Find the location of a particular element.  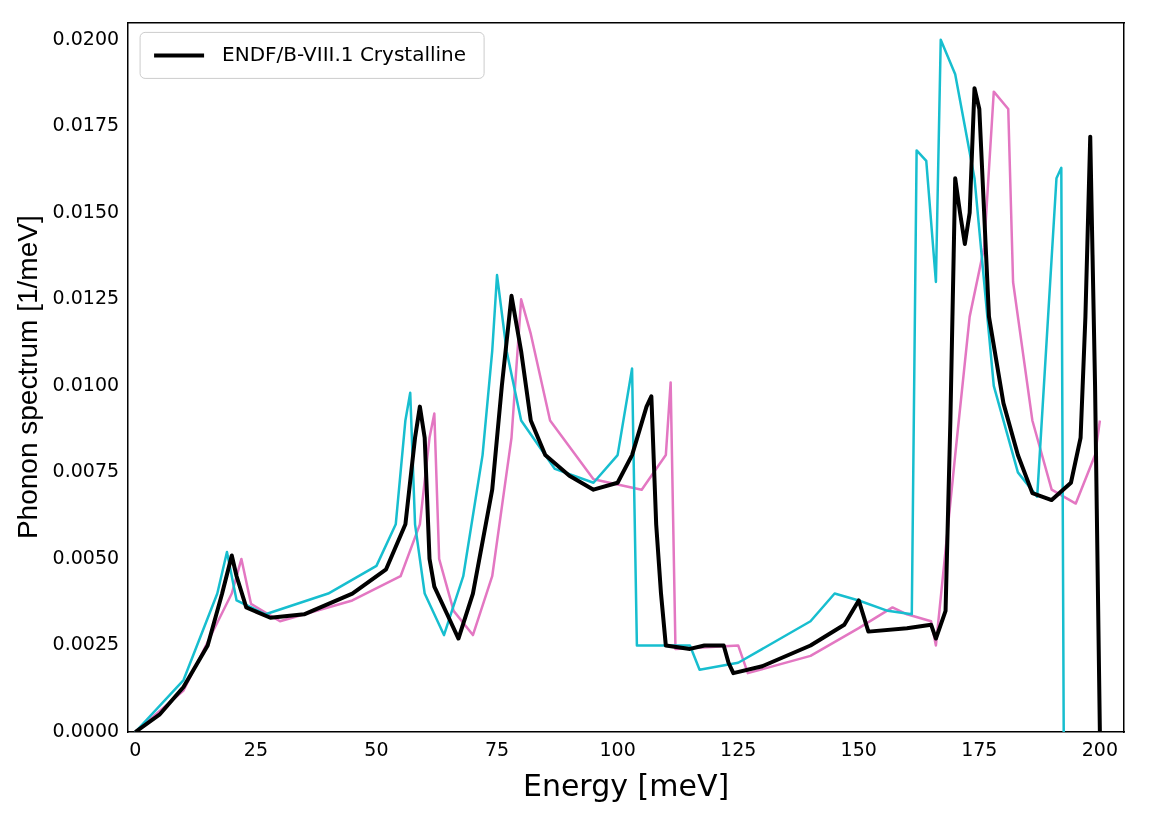

y-tick-label: 0.0050 is located at coordinates (86, 556).